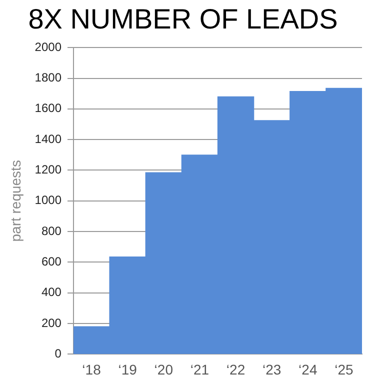 The height and width of the screenshot is (391, 382). I want to click on x-tick-label: ‘22, so click(236, 369).